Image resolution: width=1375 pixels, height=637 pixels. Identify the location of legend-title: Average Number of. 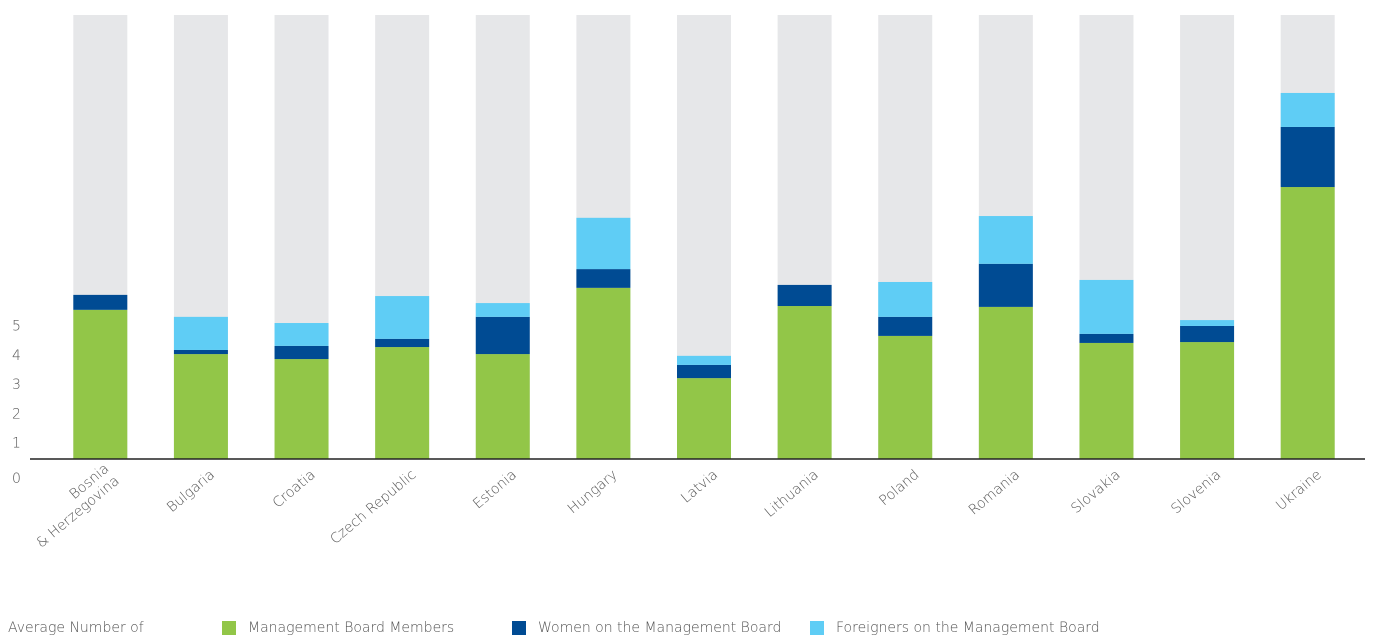
(76, 628).